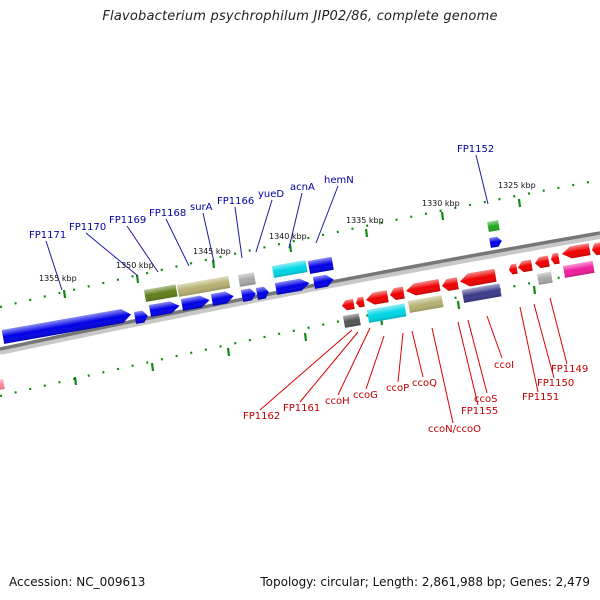 The width and height of the screenshot is (600, 600). Describe the element at coordinates (365, 395) in the screenshot. I see `gene-label-ccoG: ccoG` at that location.